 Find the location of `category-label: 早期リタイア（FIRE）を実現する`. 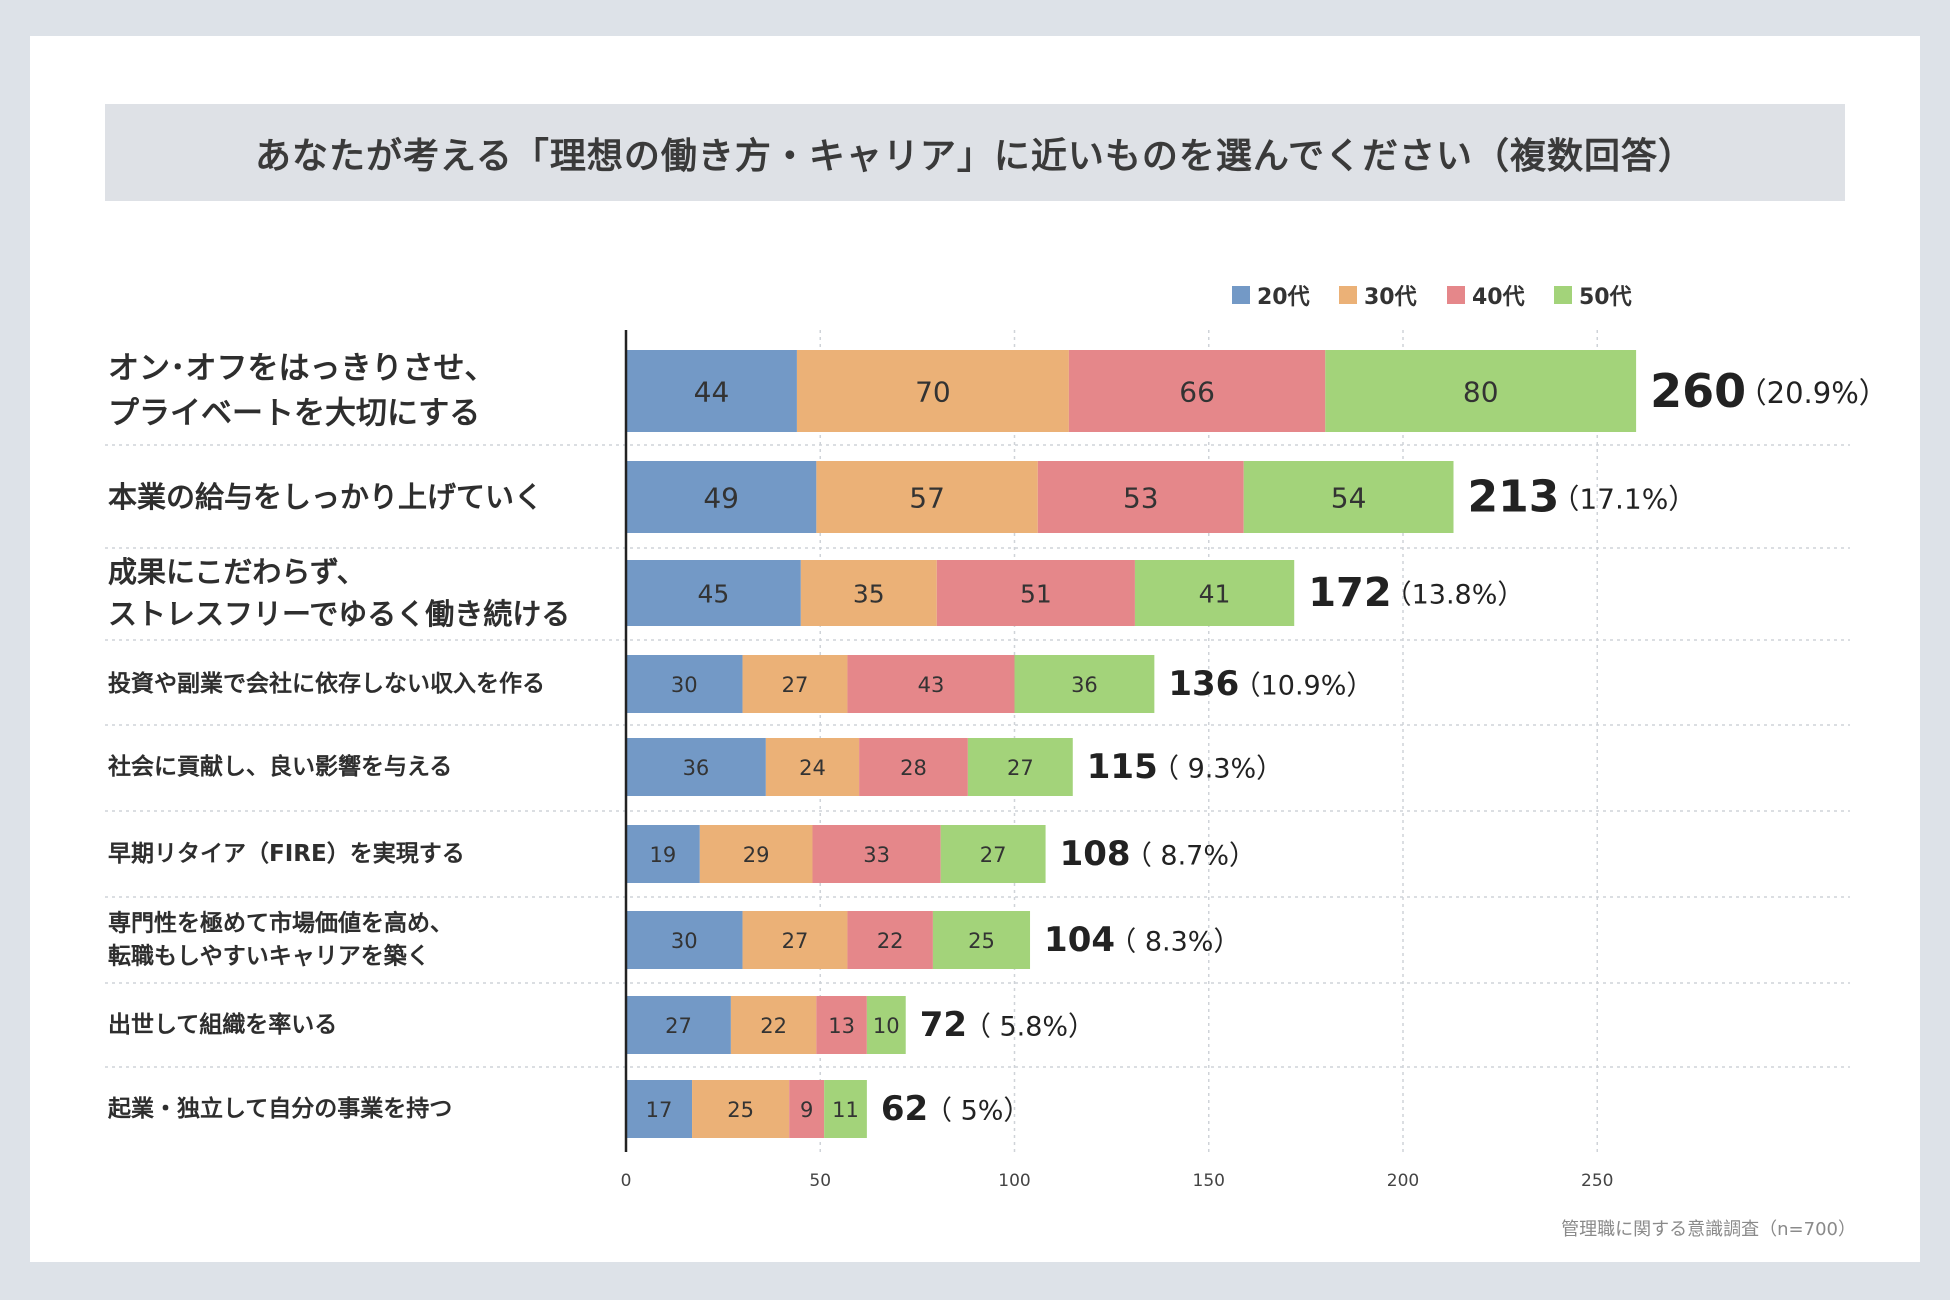

category-label: 早期リタイア（FIRE）を実現する is located at coordinates (286, 853).